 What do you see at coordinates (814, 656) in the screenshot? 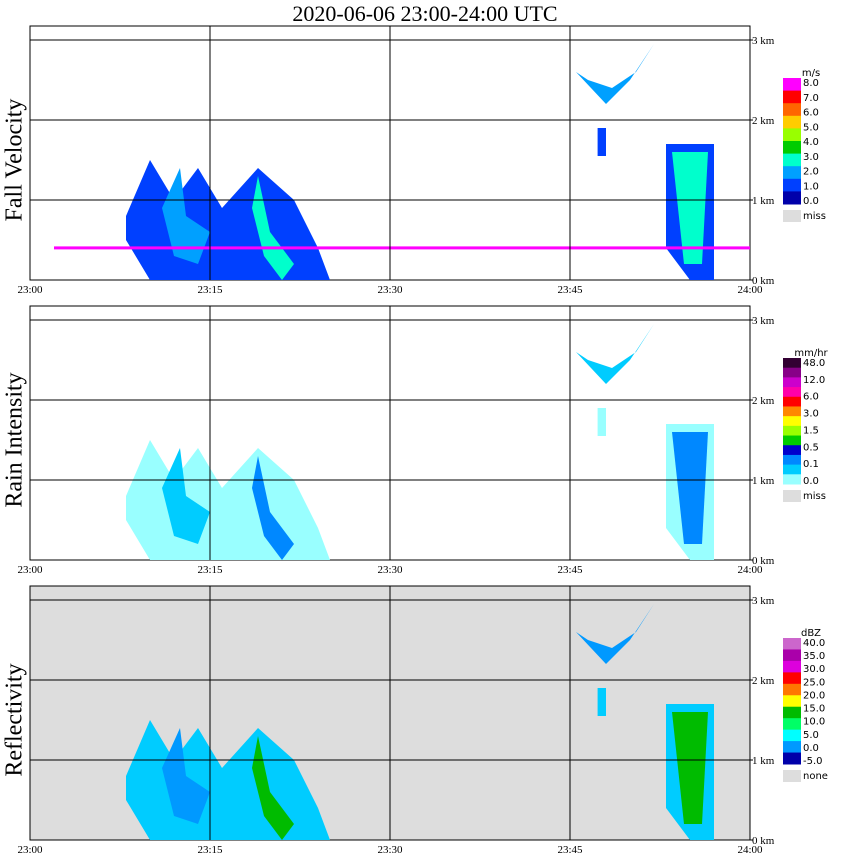
I see `legend-label: 35.0` at bounding box center [814, 656].